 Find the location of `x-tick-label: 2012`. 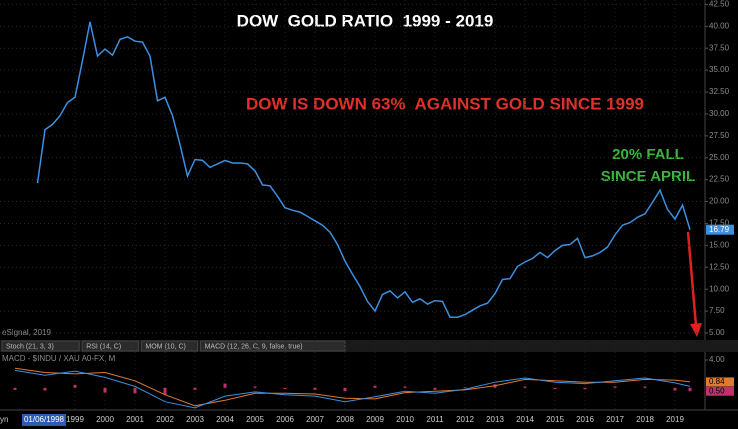

x-tick-label: 2012 is located at coordinates (465, 419).